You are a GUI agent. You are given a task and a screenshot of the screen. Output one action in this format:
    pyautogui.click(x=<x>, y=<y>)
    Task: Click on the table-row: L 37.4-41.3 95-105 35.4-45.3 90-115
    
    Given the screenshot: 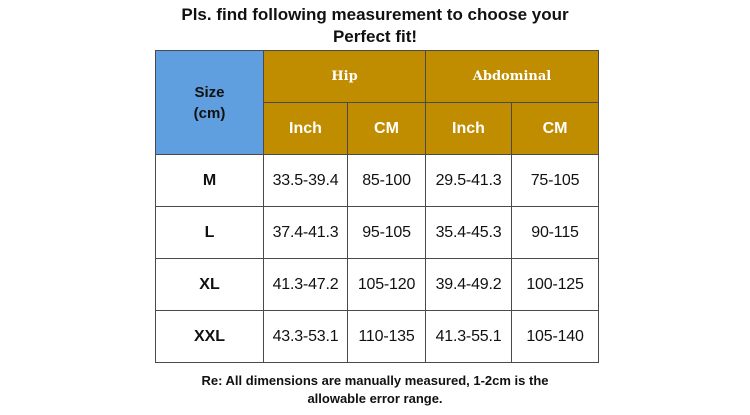 What is the action you would take?
    pyautogui.click(x=377, y=232)
    